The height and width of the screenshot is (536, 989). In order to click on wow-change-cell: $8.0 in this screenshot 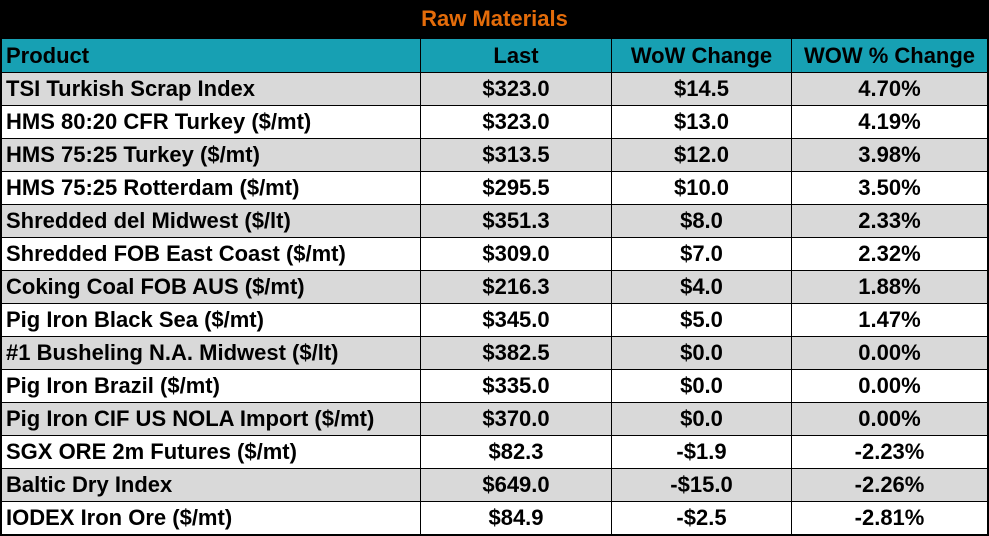, I will do `click(701, 221)`.